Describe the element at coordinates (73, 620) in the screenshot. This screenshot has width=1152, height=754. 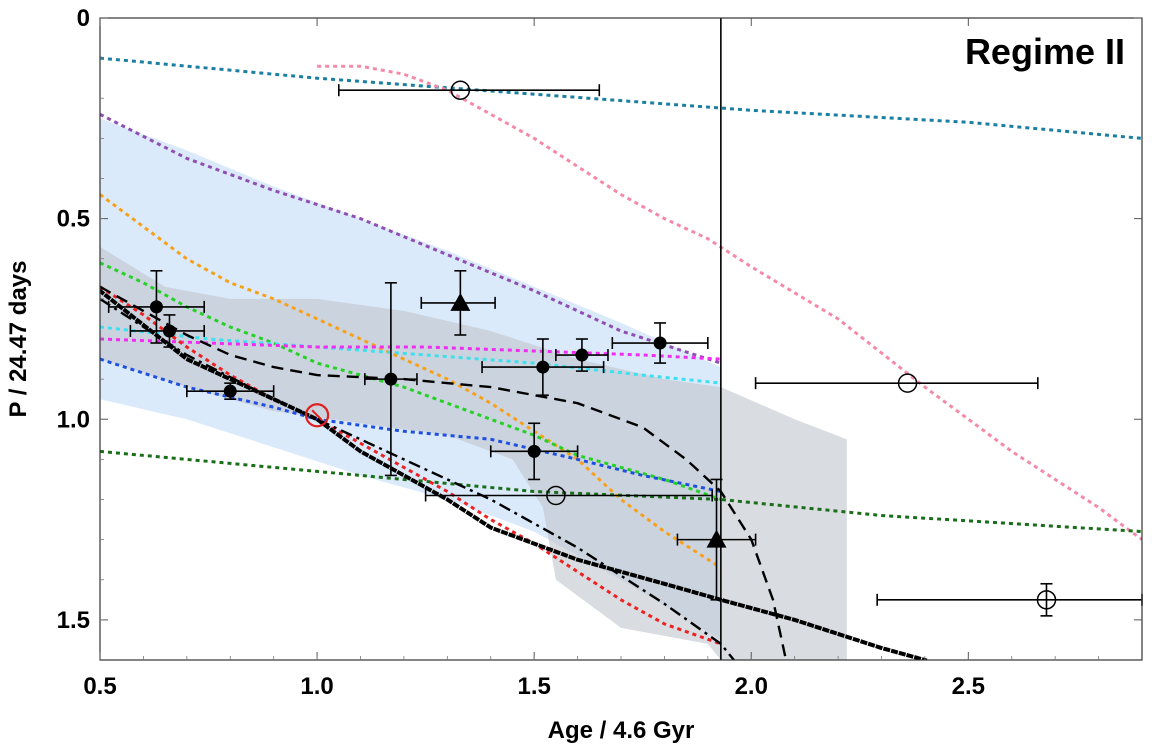
I see `y-tick-label: 1.5` at that location.